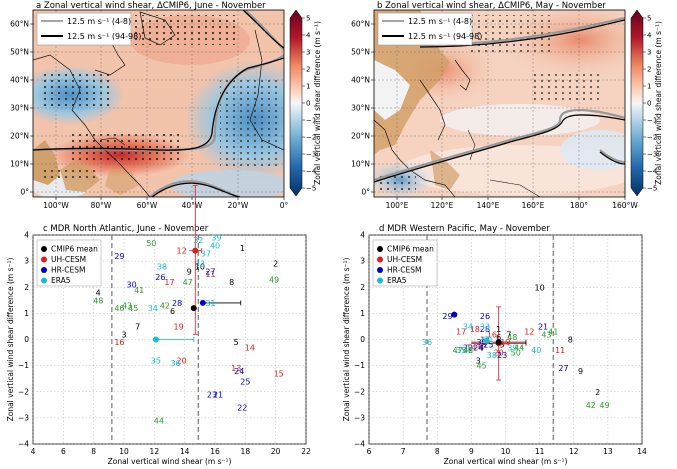 The width and height of the screenshot is (677, 469). I want to click on model-number-label: 47, so click(188, 282).